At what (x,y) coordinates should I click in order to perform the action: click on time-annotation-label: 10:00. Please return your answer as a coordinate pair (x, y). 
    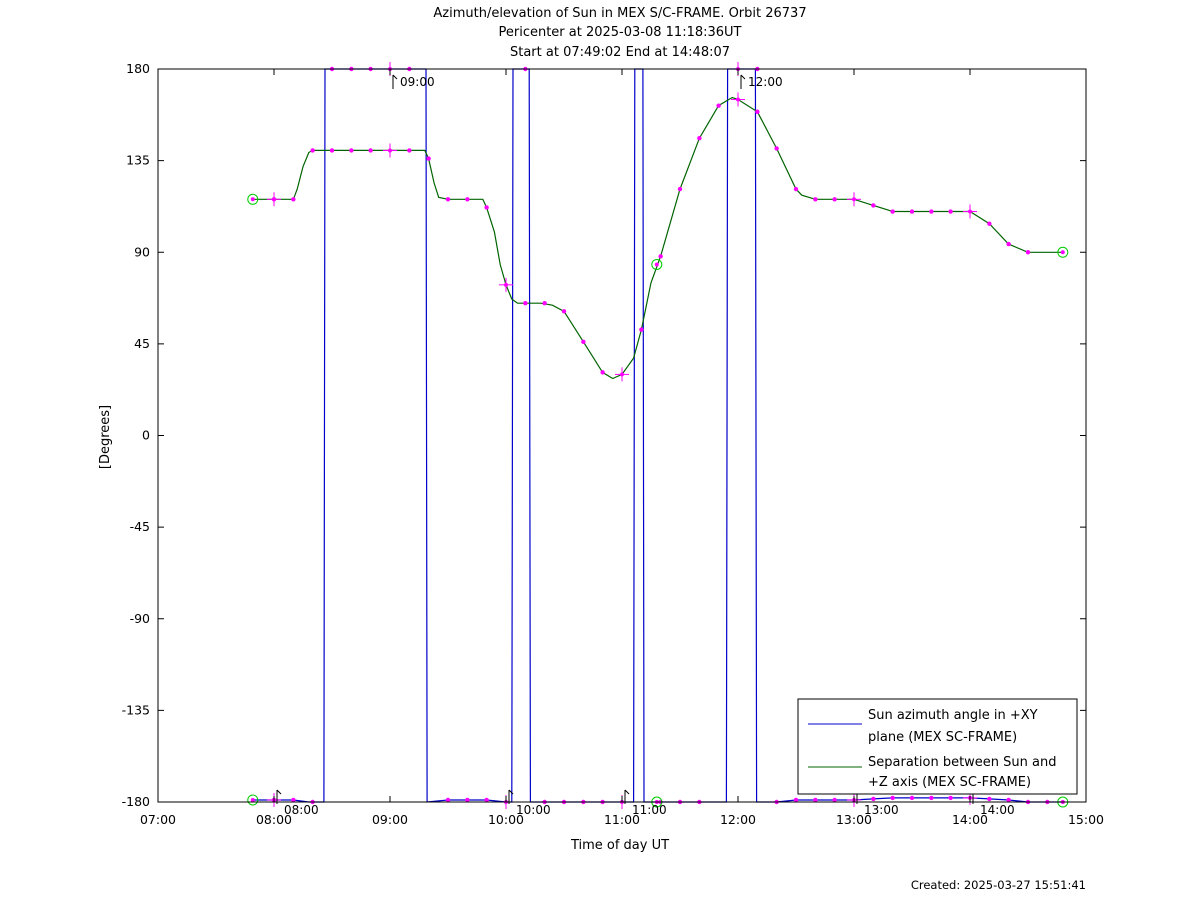
    Looking at the image, I should click on (533, 810).